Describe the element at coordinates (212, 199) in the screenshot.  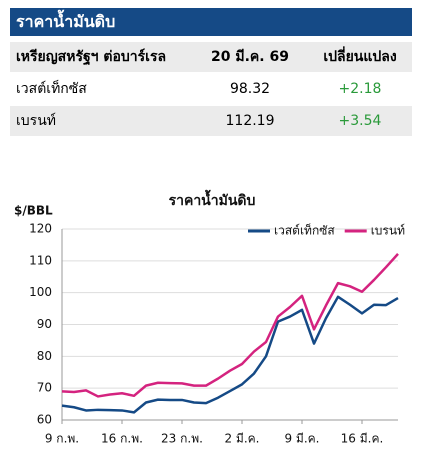
I see `chart-title: ราคาน้ำมันดิบ` at that location.